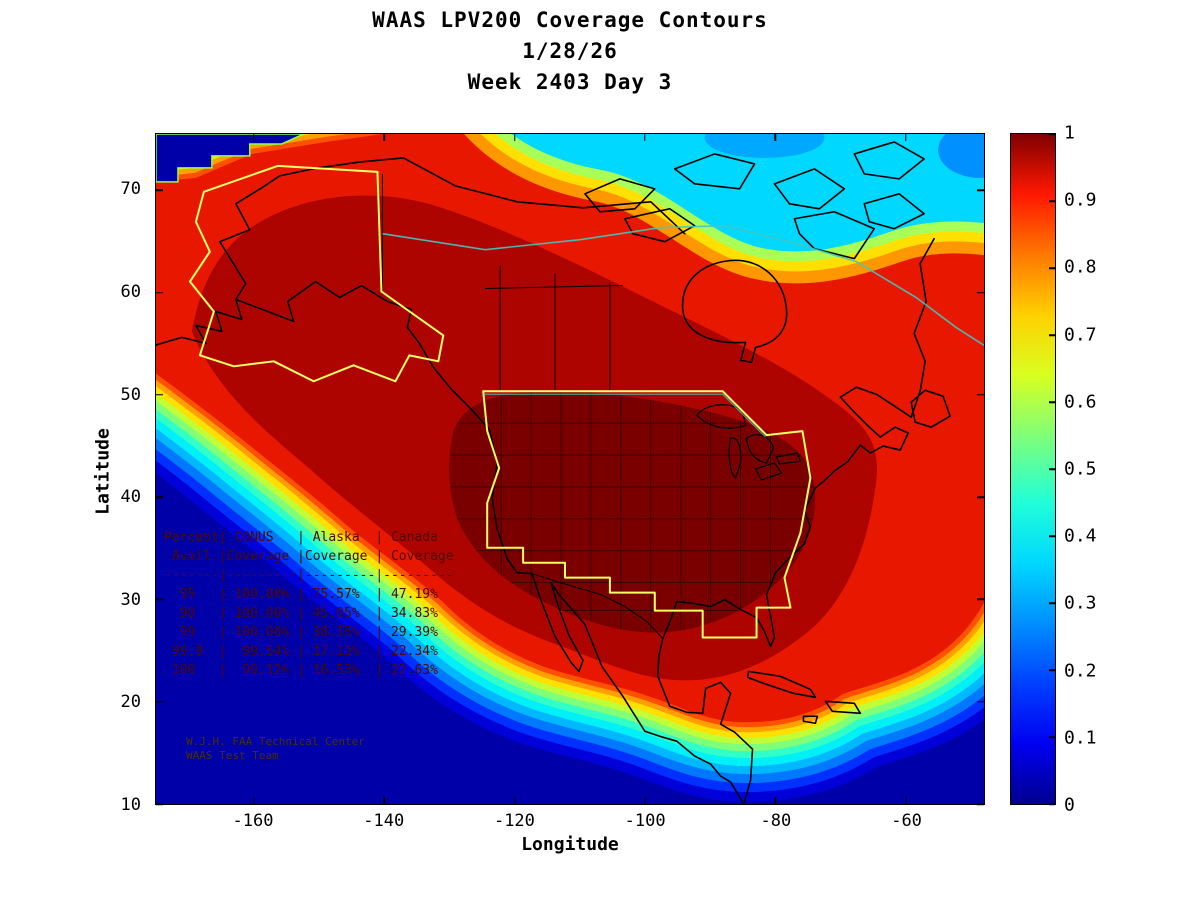  I want to click on colorbar-tick-label: 0.6, so click(1080, 402).